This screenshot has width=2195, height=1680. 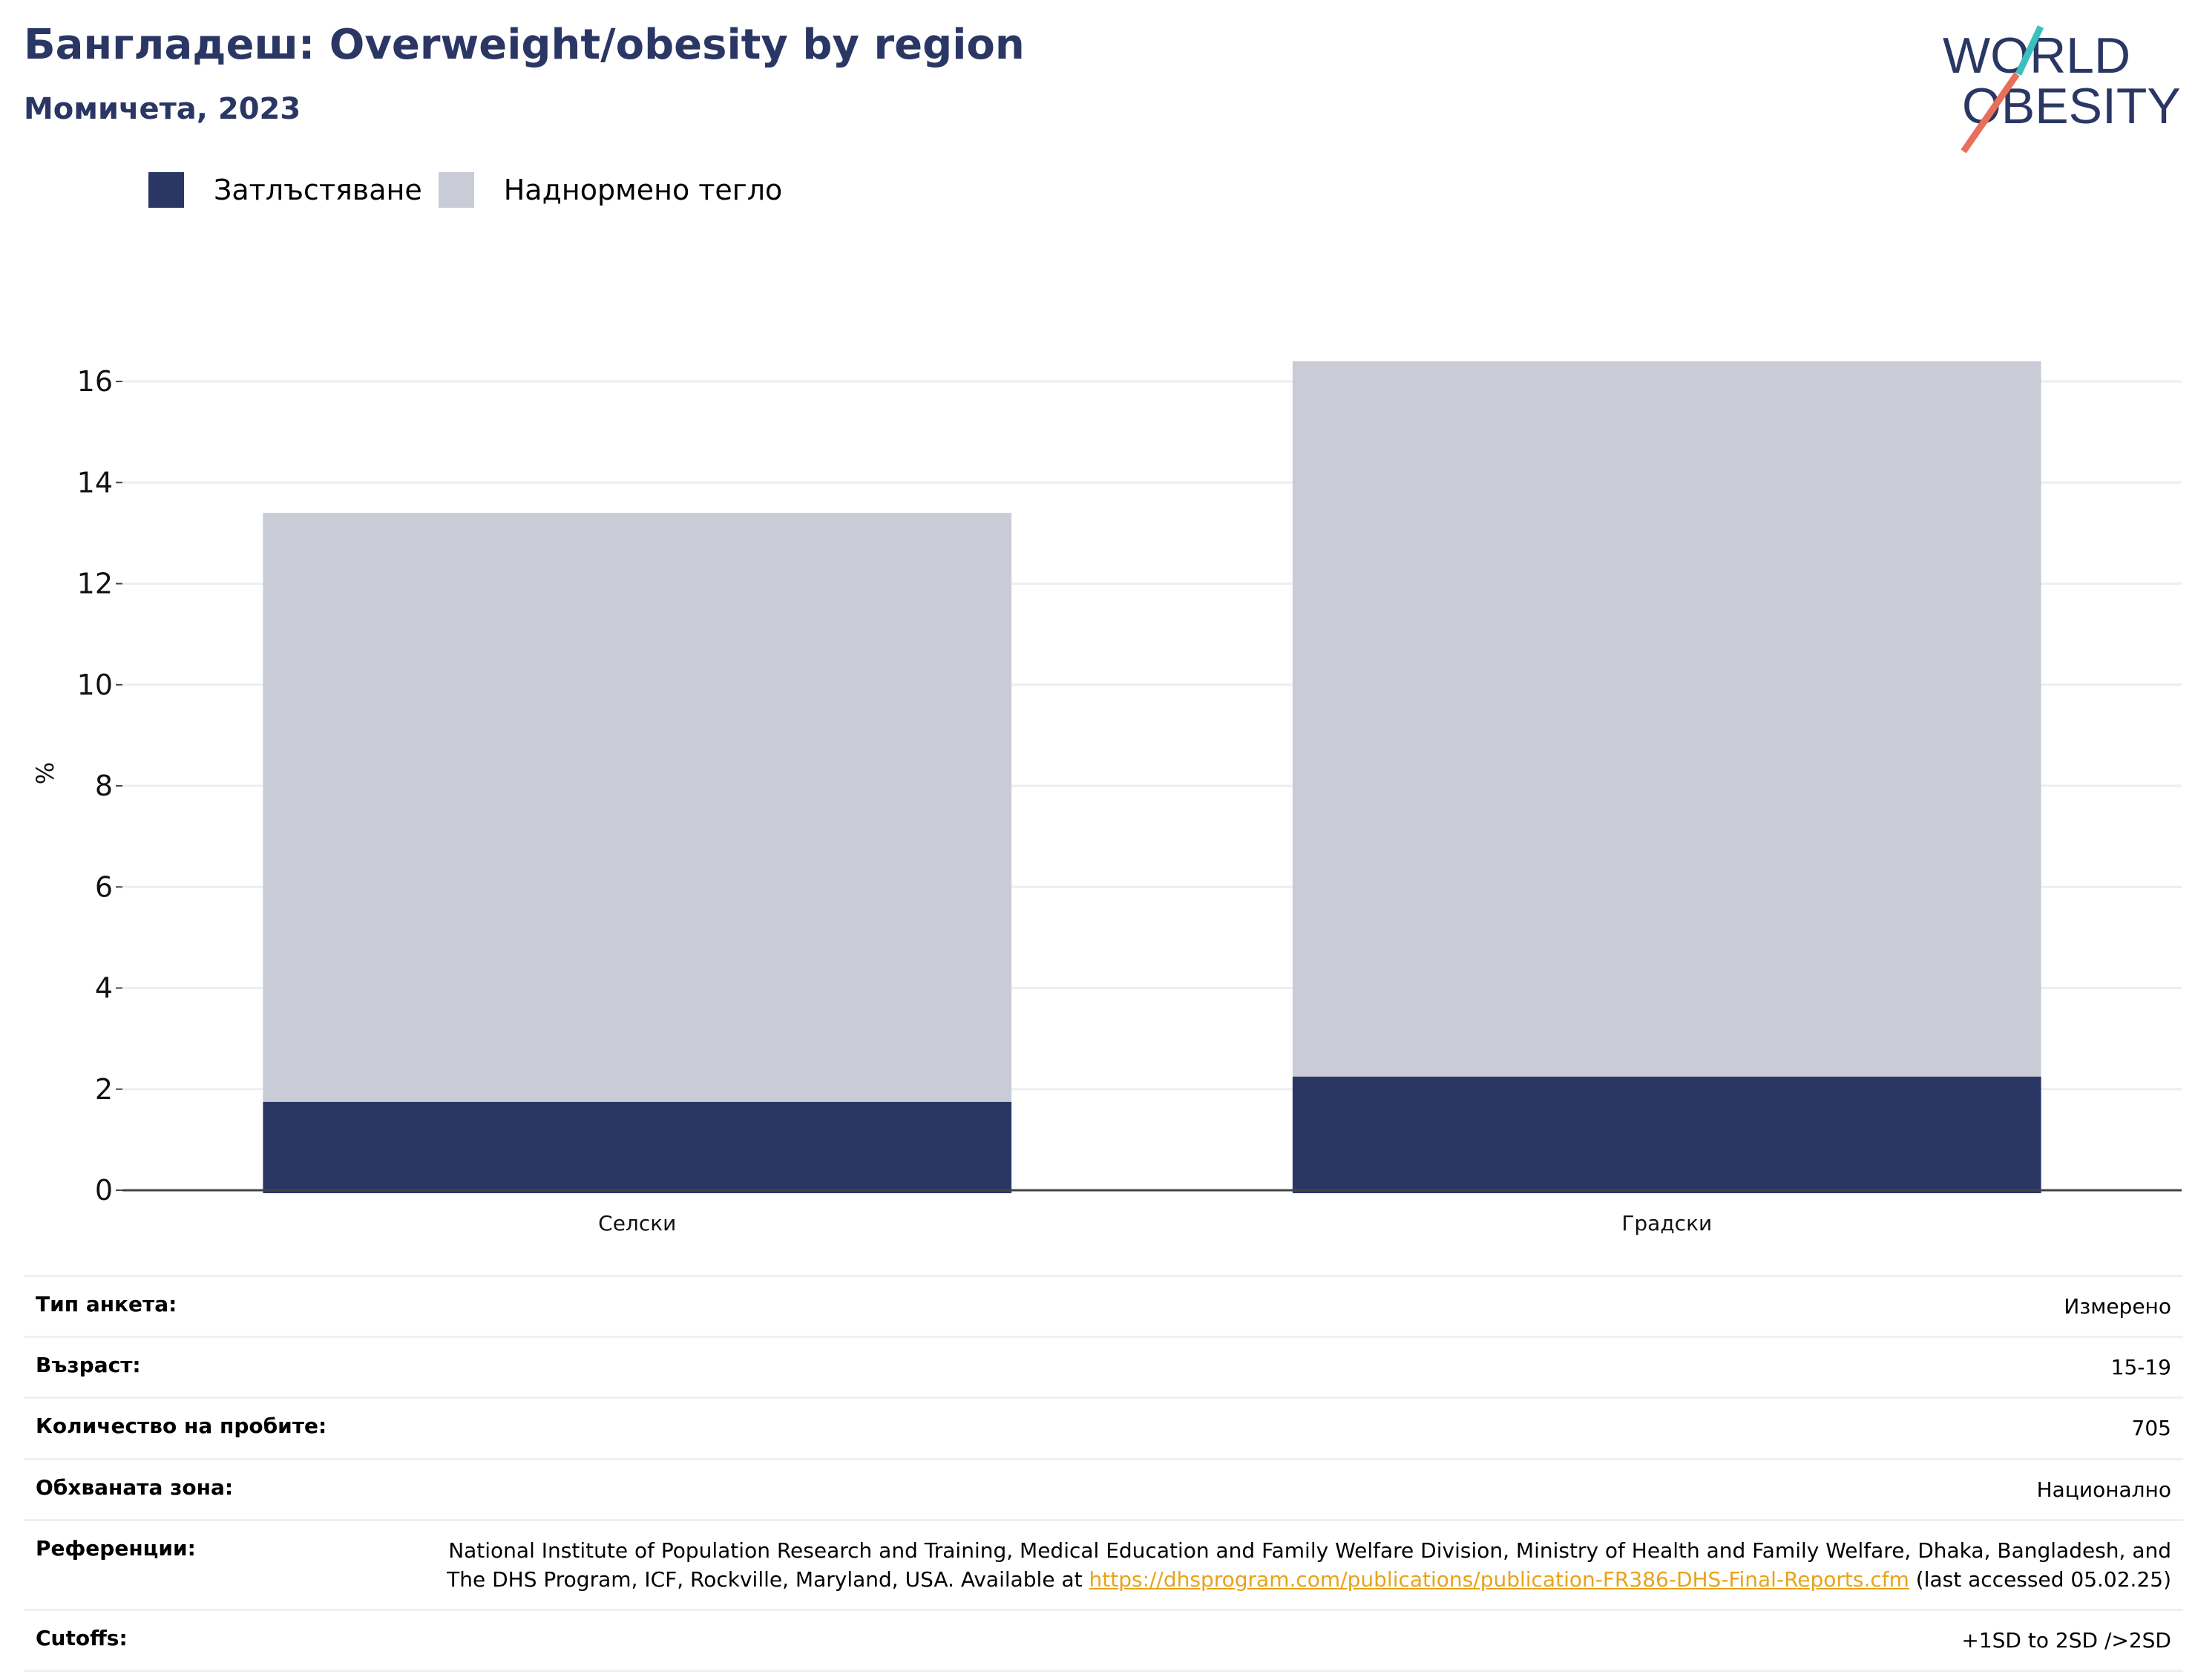 I want to click on legend-item-obesity: Затлъстяване, so click(x=285, y=190).